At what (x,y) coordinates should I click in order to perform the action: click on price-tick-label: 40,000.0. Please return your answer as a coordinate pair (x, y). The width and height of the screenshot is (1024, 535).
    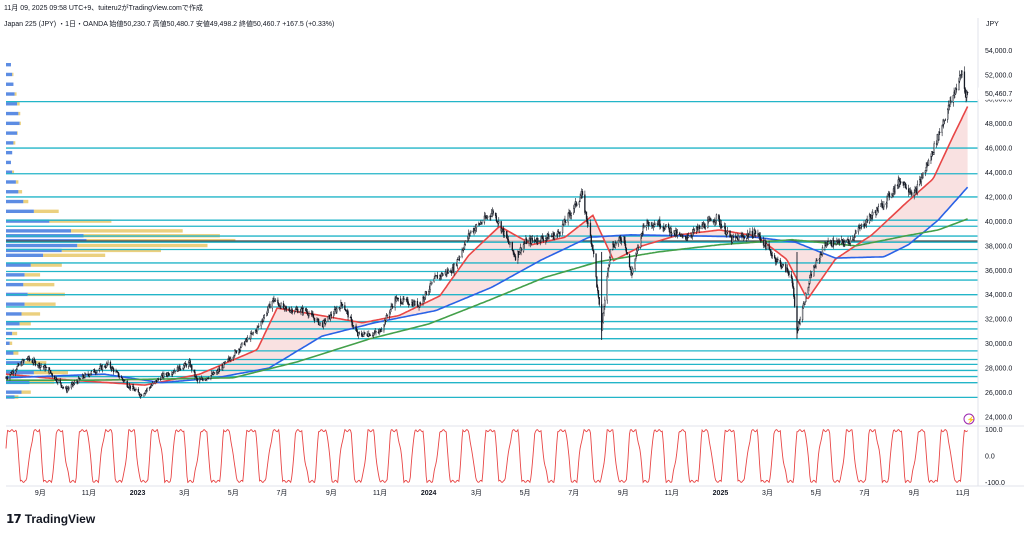
    Looking at the image, I should click on (998, 222).